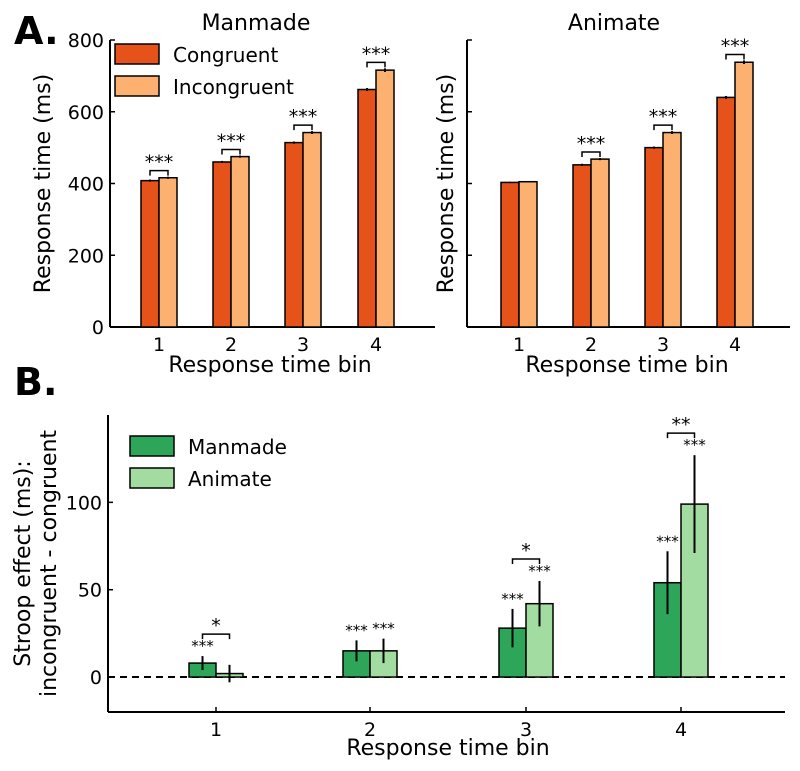 This screenshot has height=771, width=800. Describe the element at coordinates (49, 563) in the screenshot. I see `y-axis-label-line-2: incongruent - congruent` at that location.